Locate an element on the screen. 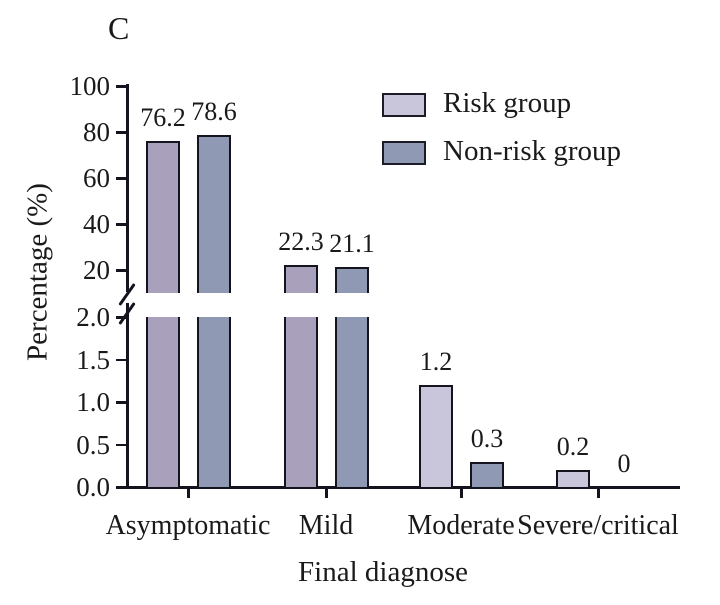  x-axis-line is located at coordinates (403, 487).